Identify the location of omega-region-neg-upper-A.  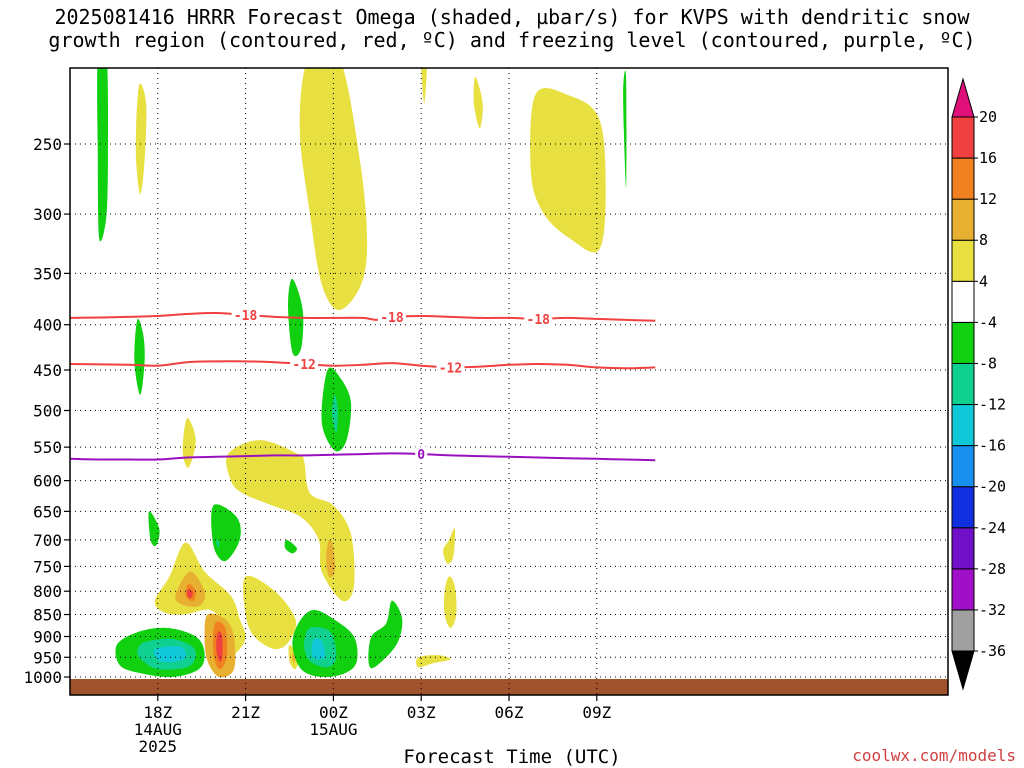
(103, 155).